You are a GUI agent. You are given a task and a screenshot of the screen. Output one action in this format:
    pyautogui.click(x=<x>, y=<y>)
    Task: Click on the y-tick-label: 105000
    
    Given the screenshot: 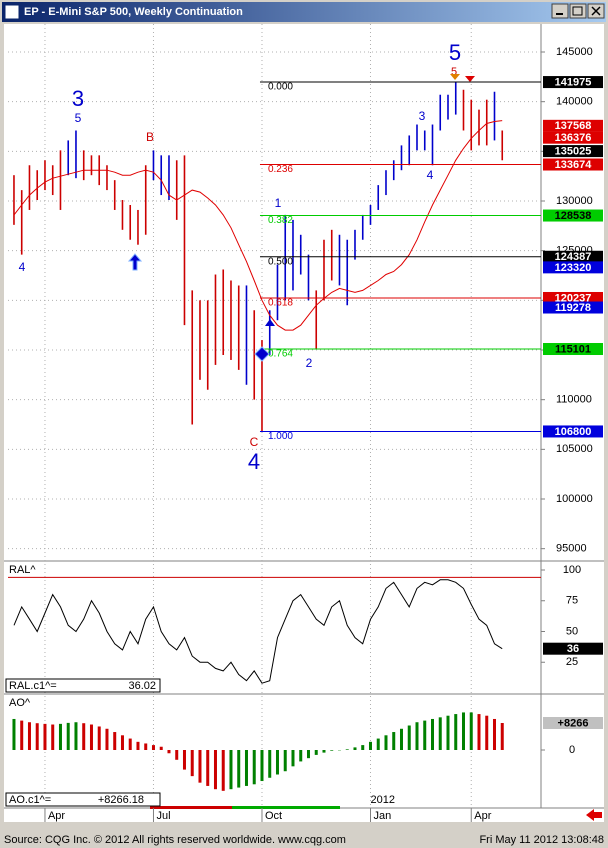 What is the action you would take?
    pyautogui.click(x=574, y=449)
    